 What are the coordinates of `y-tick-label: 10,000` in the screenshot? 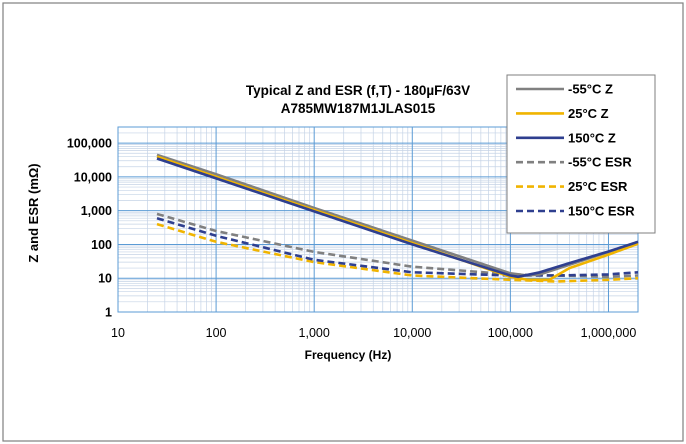 It's located at (93, 177).